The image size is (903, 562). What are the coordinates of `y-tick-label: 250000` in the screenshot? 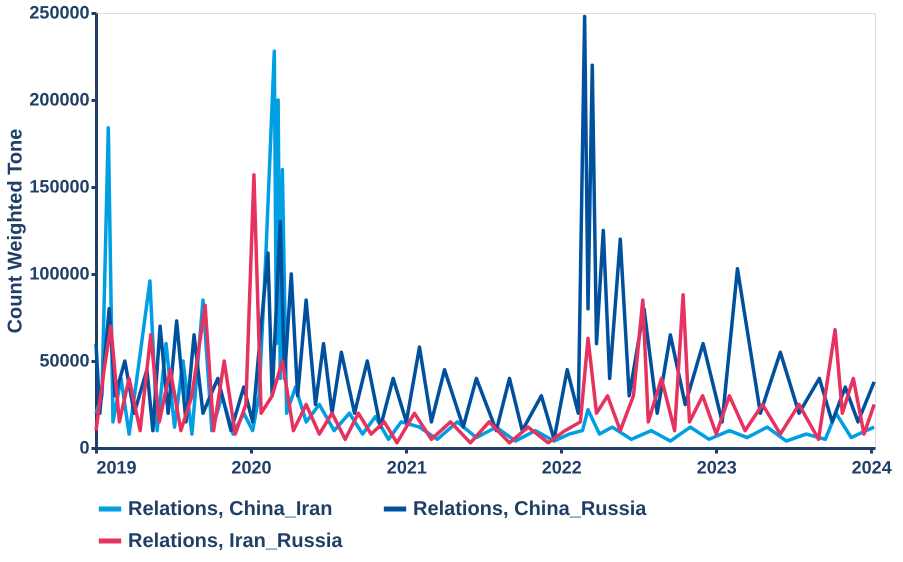 It's located at (59, 12).